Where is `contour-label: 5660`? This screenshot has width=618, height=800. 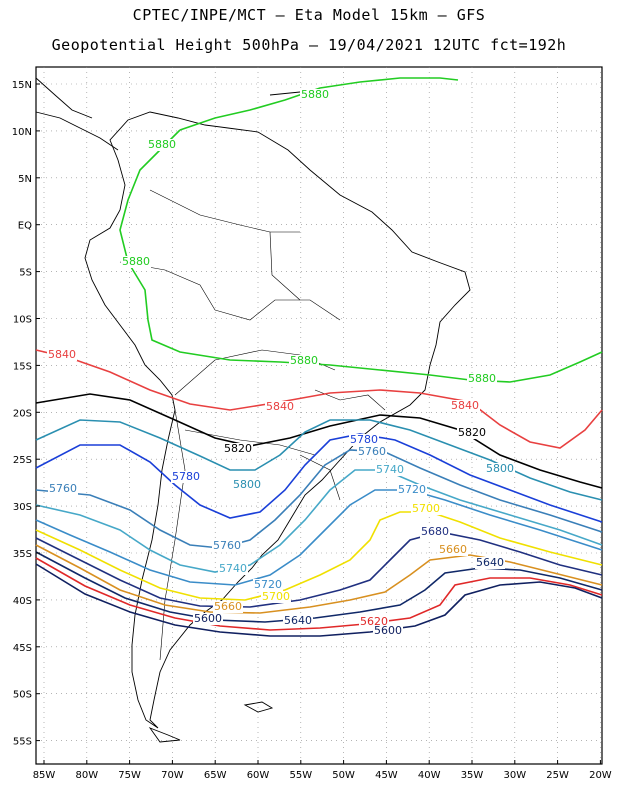 contour-label: 5660 is located at coordinates (228, 606).